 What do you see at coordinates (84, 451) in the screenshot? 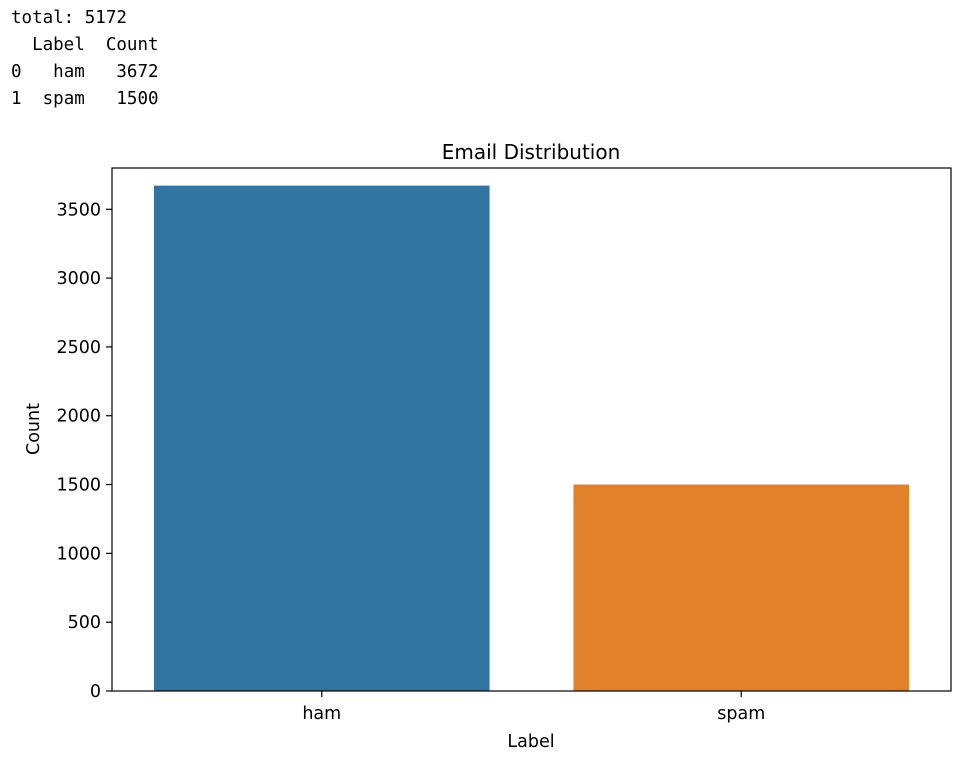
I see `y-axis: 0 500 1000 1500 2000 2500 3000 3500` at bounding box center [84, 451].